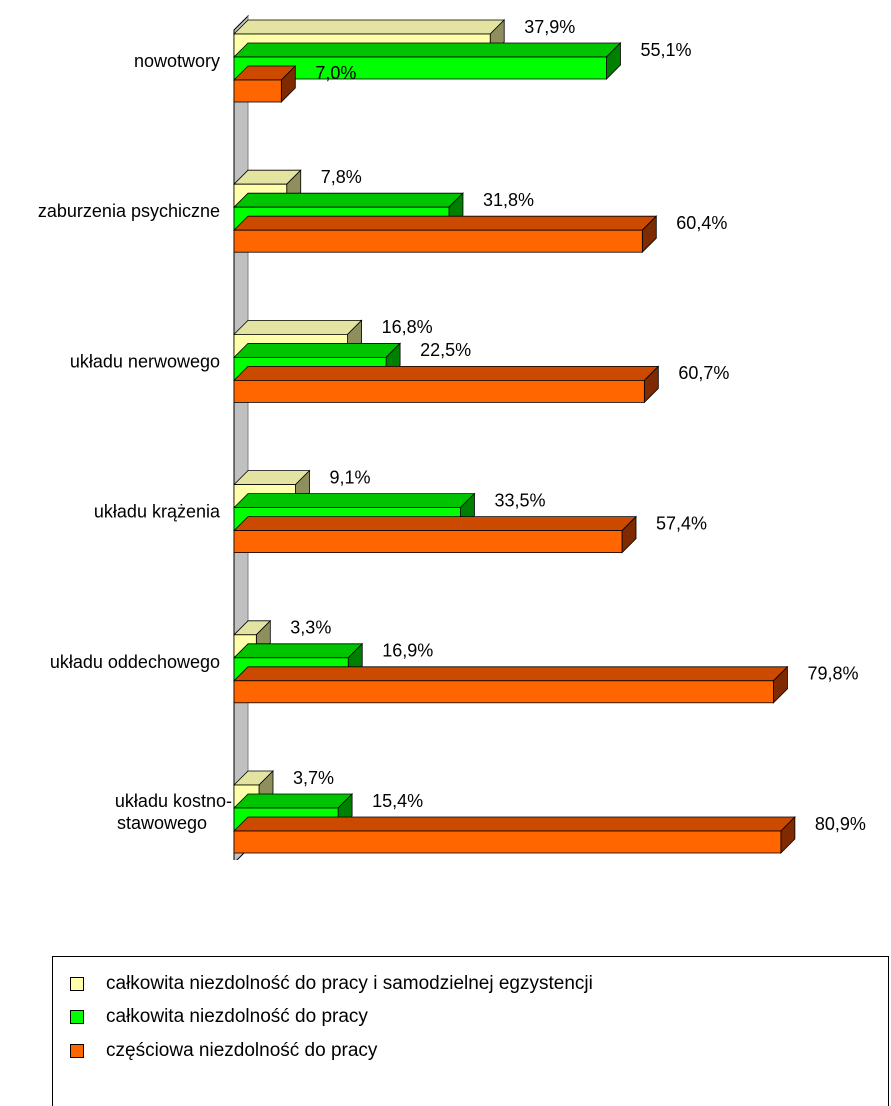 Image resolution: width=891 pixels, height=1106 pixels. What do you see at coordinates (135, 662) in the screenshot?
I see `category-label-5: układu oddechowego` at bounding box center [135, 662].